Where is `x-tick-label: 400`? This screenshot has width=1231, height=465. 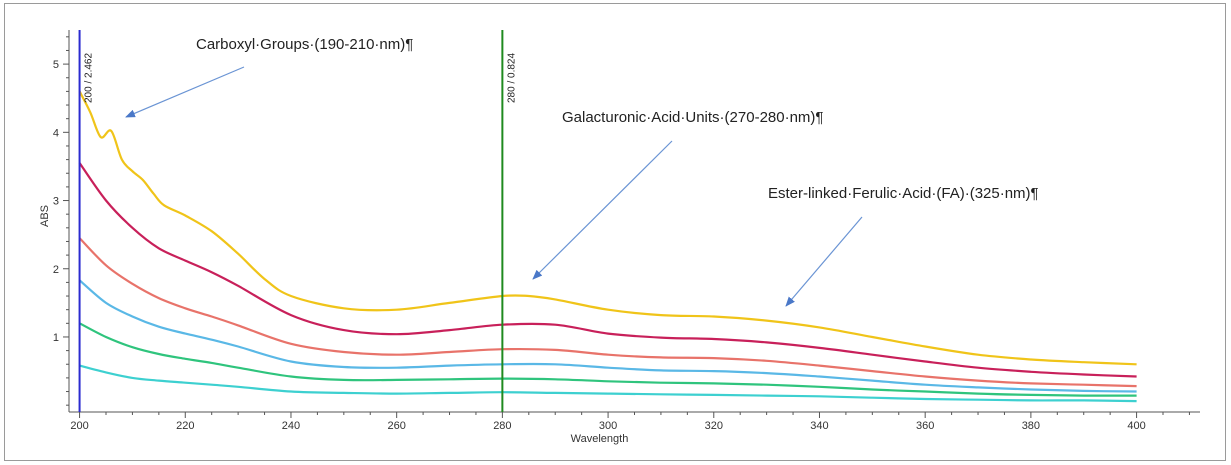 x-tick-label: 400 is located at coordinates (1136, 426).